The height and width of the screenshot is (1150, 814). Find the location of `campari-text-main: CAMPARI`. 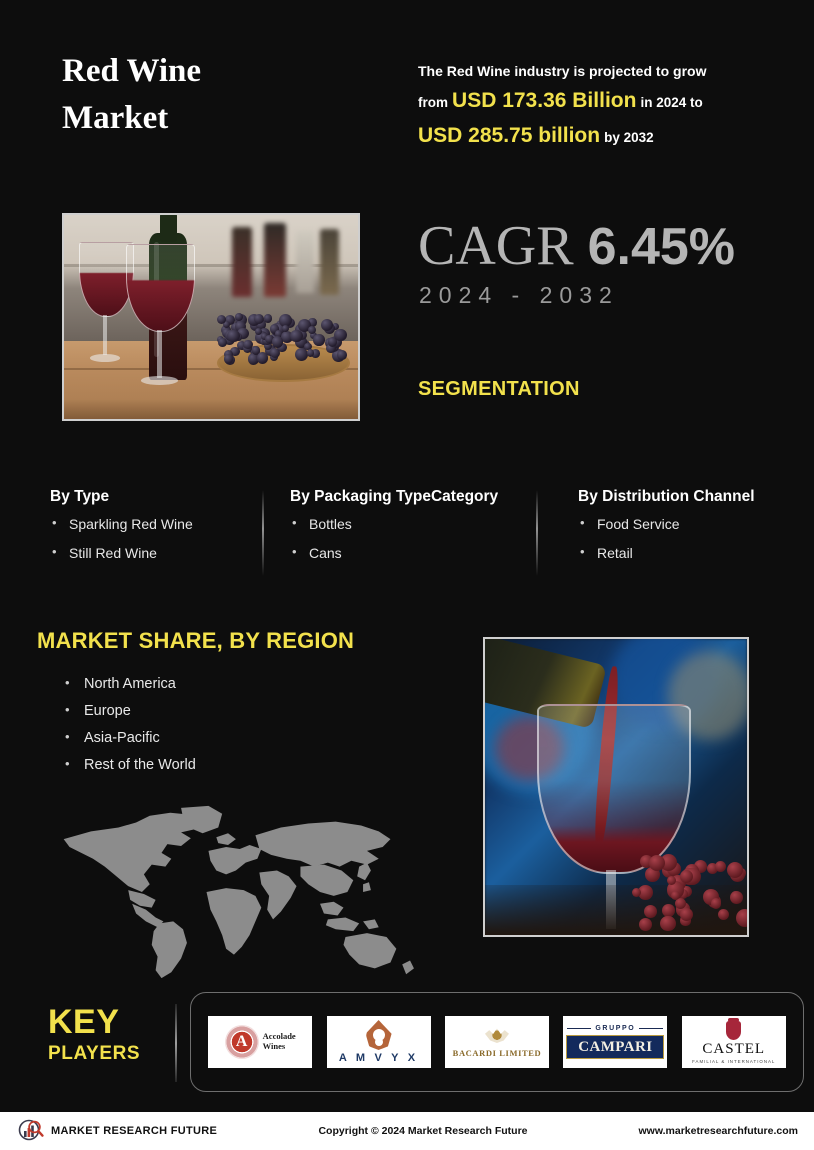

campari-text-main: CAMPARI is located at coordinates (615, 1047).